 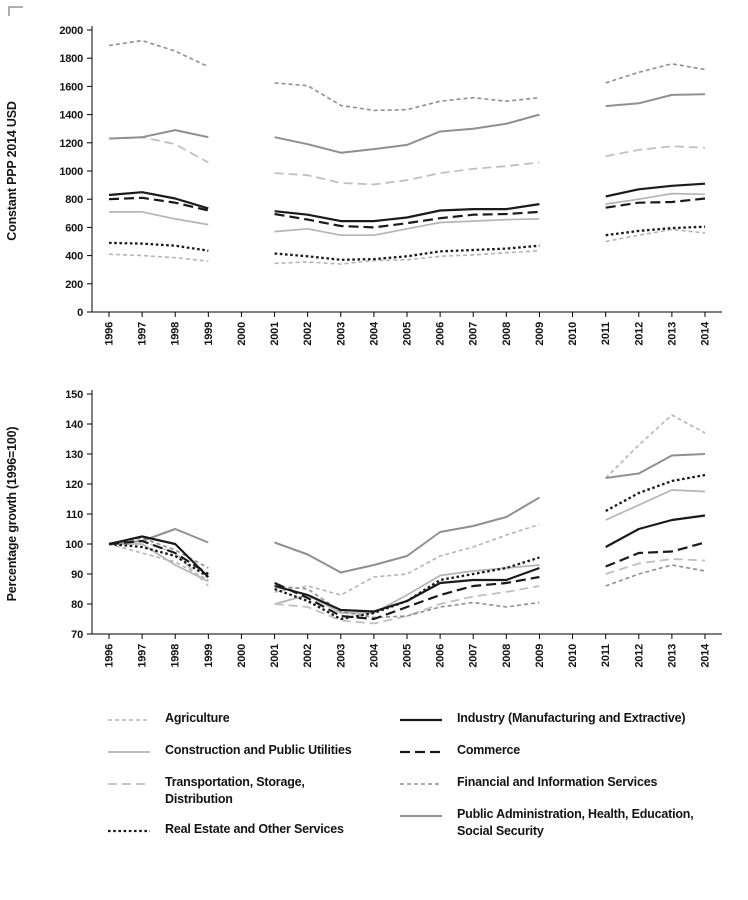 What do you see at coordinates (507, 656) in the screenshot?
I see `x-tick-label: 2008` at bounding box center [507, 656].